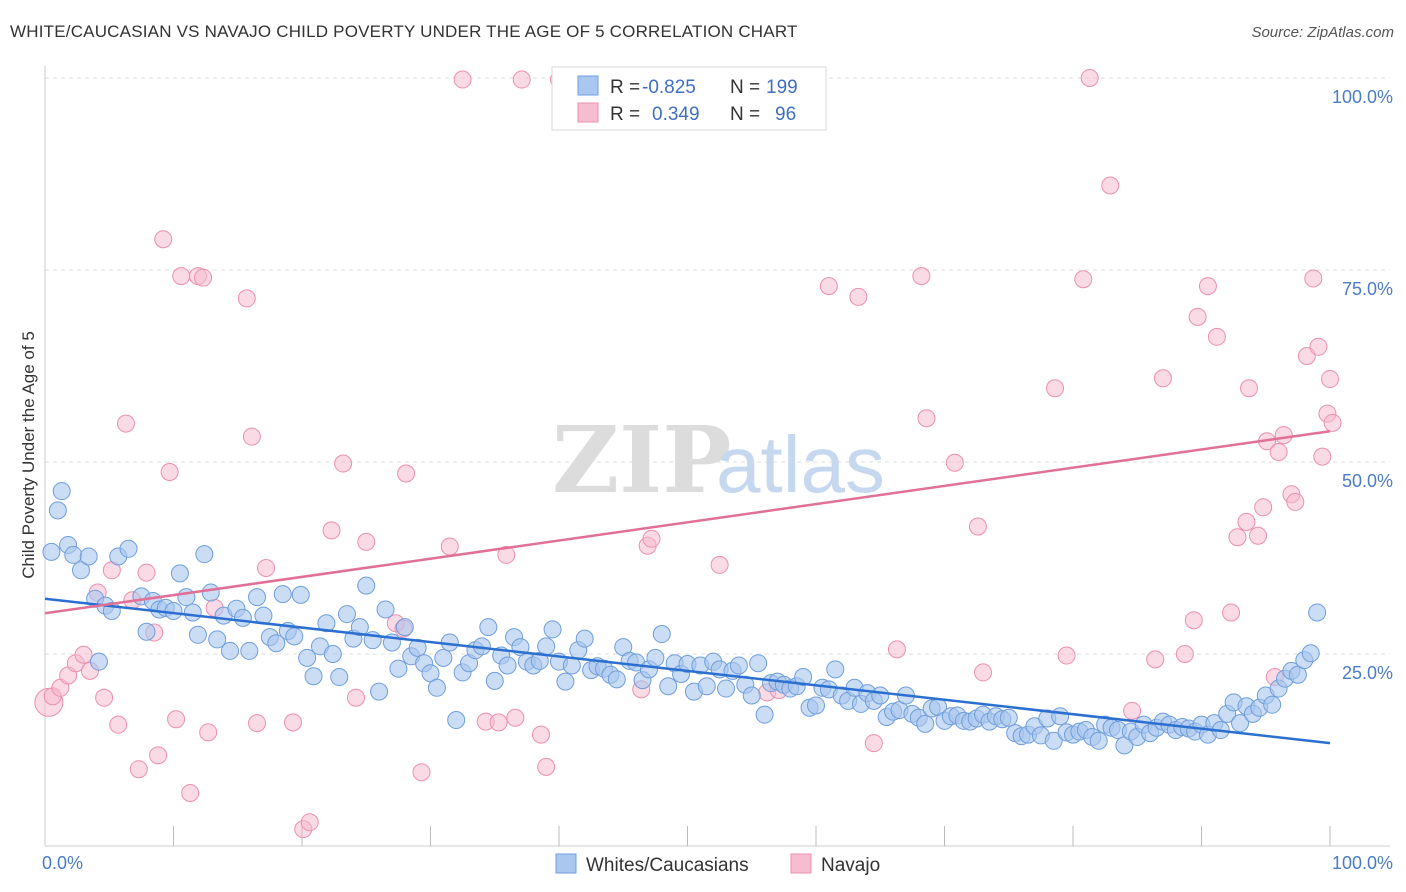  I want to click on legend-n-value-whites: 199, so click(782, 87).